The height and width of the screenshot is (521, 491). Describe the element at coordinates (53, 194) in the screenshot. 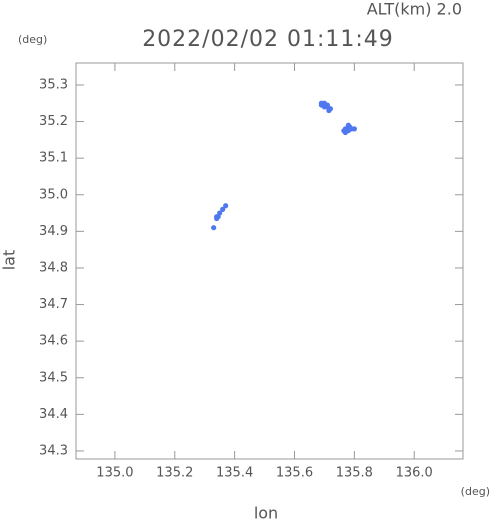

I see `y-tick-label: 35.0` at that location.